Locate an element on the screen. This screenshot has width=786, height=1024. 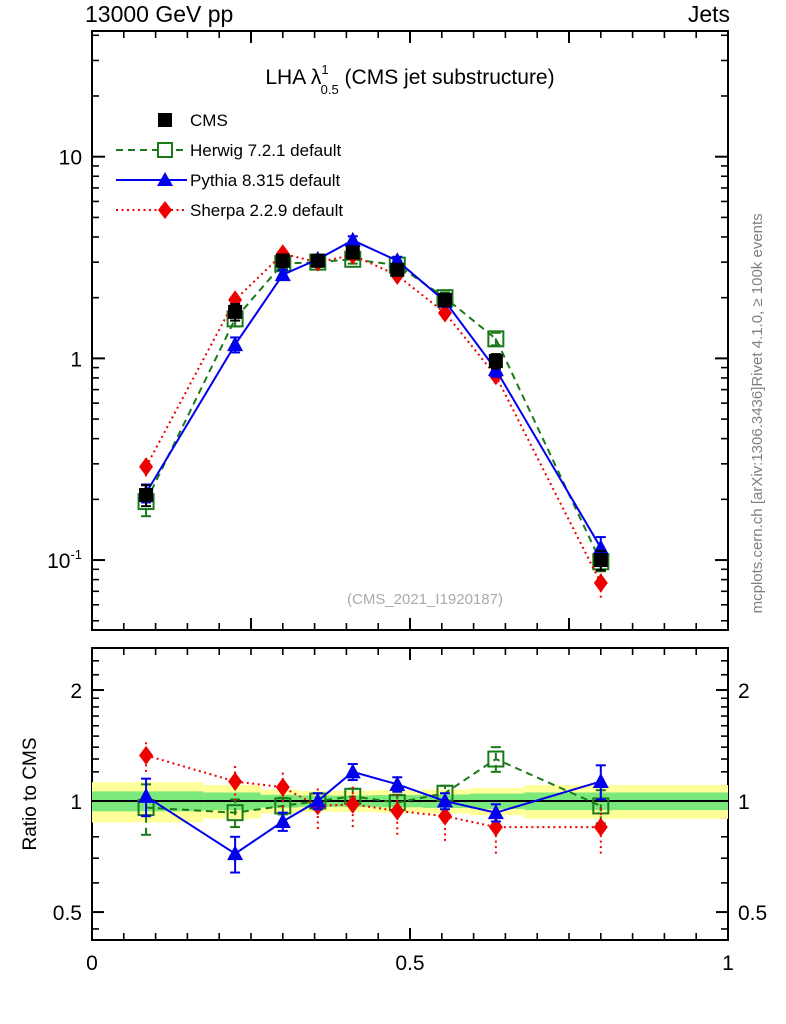
ratio-y-label: 0.5 is located at coordinates (67, 913).